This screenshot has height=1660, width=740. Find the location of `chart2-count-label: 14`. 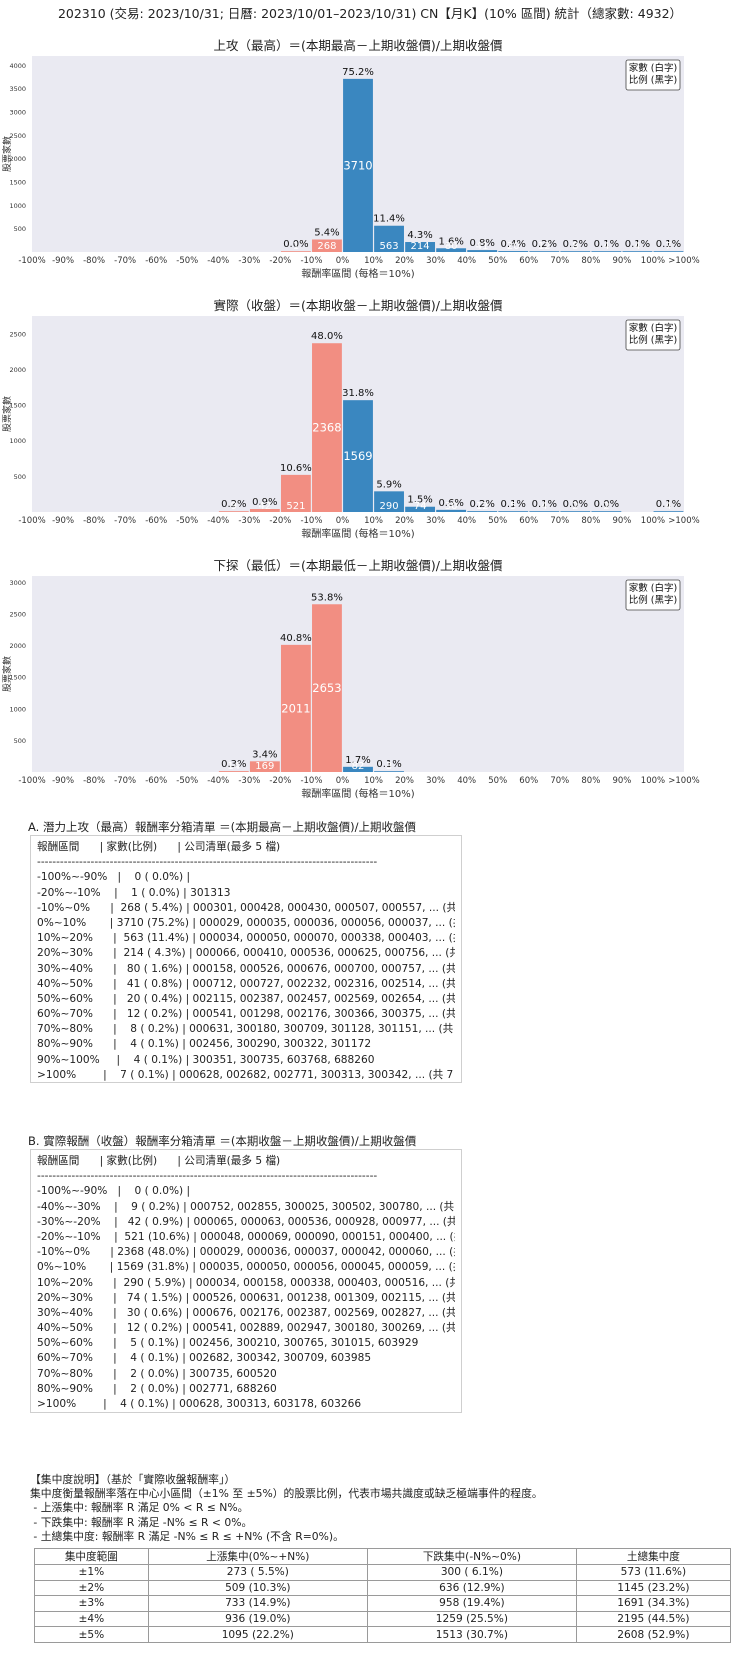

chart2-count-label: 14 is located at coordinates (233, 766).